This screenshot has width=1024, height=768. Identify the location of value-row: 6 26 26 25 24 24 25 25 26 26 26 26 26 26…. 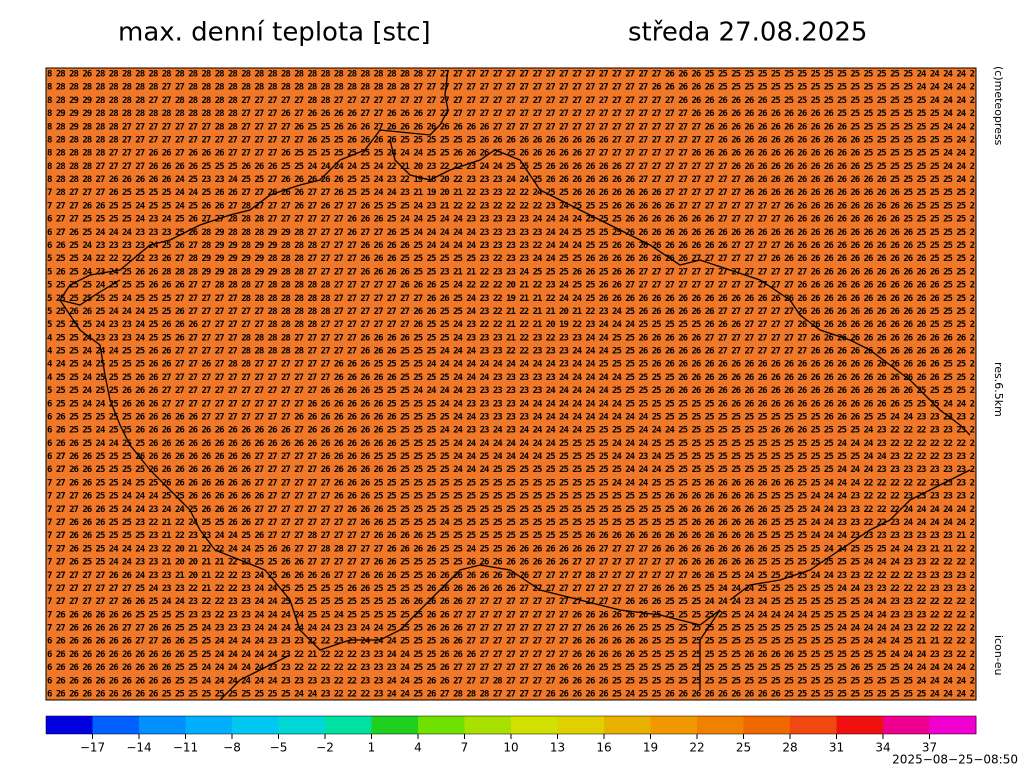
(511, 444).